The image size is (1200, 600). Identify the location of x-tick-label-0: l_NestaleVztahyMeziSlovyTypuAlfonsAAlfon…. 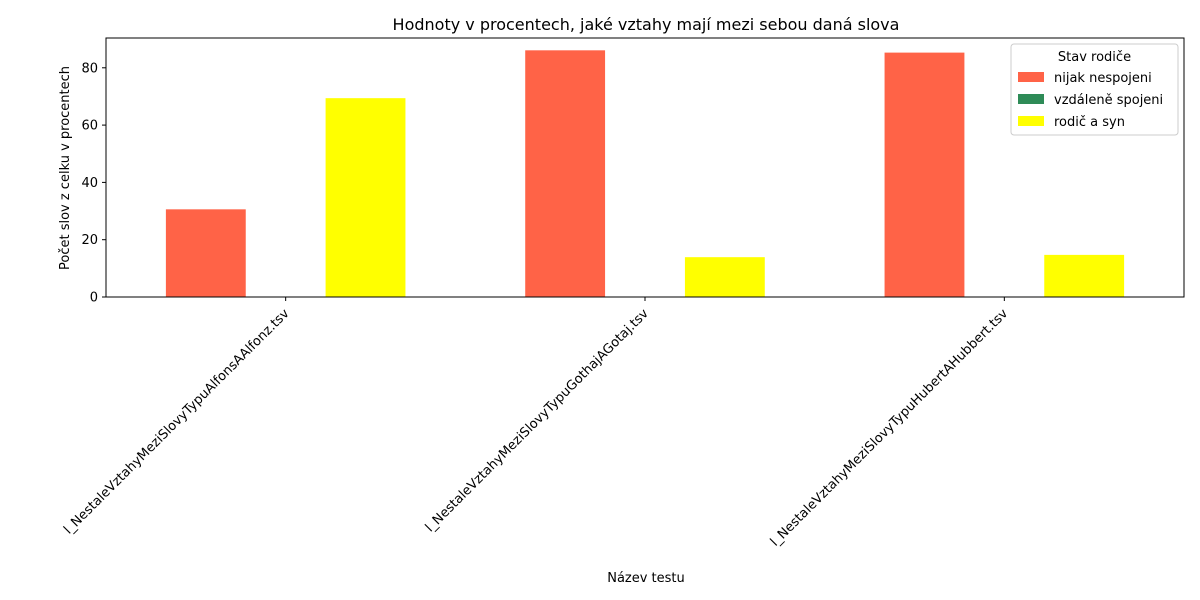
(176, 421).